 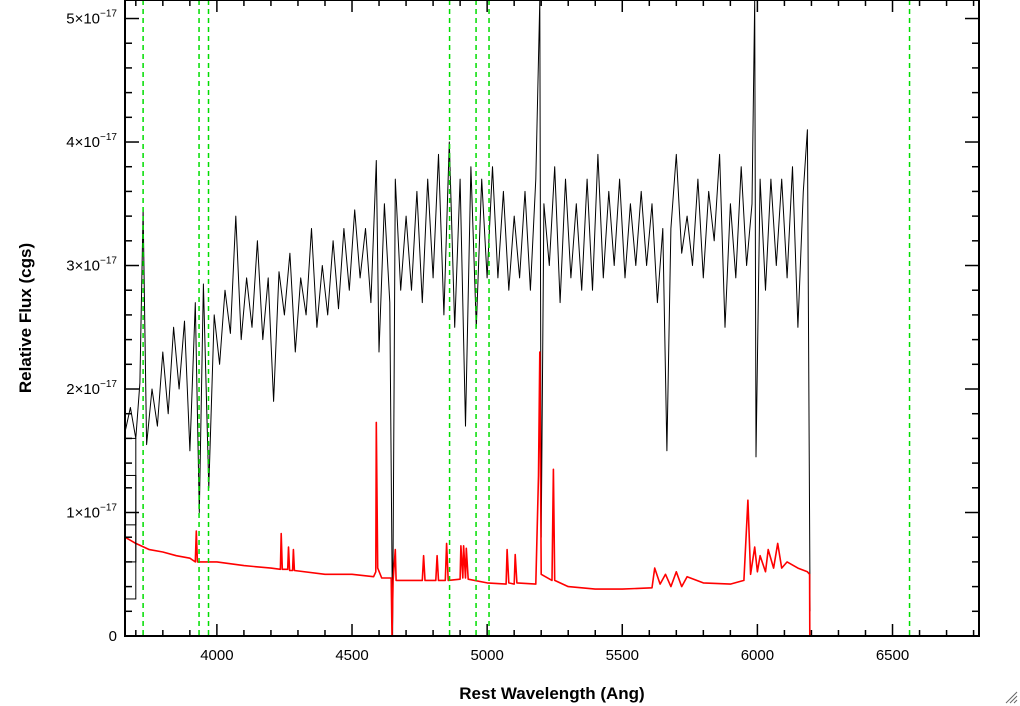 I want to click on x-tick-label: 4500, so click(x=351, y=655).